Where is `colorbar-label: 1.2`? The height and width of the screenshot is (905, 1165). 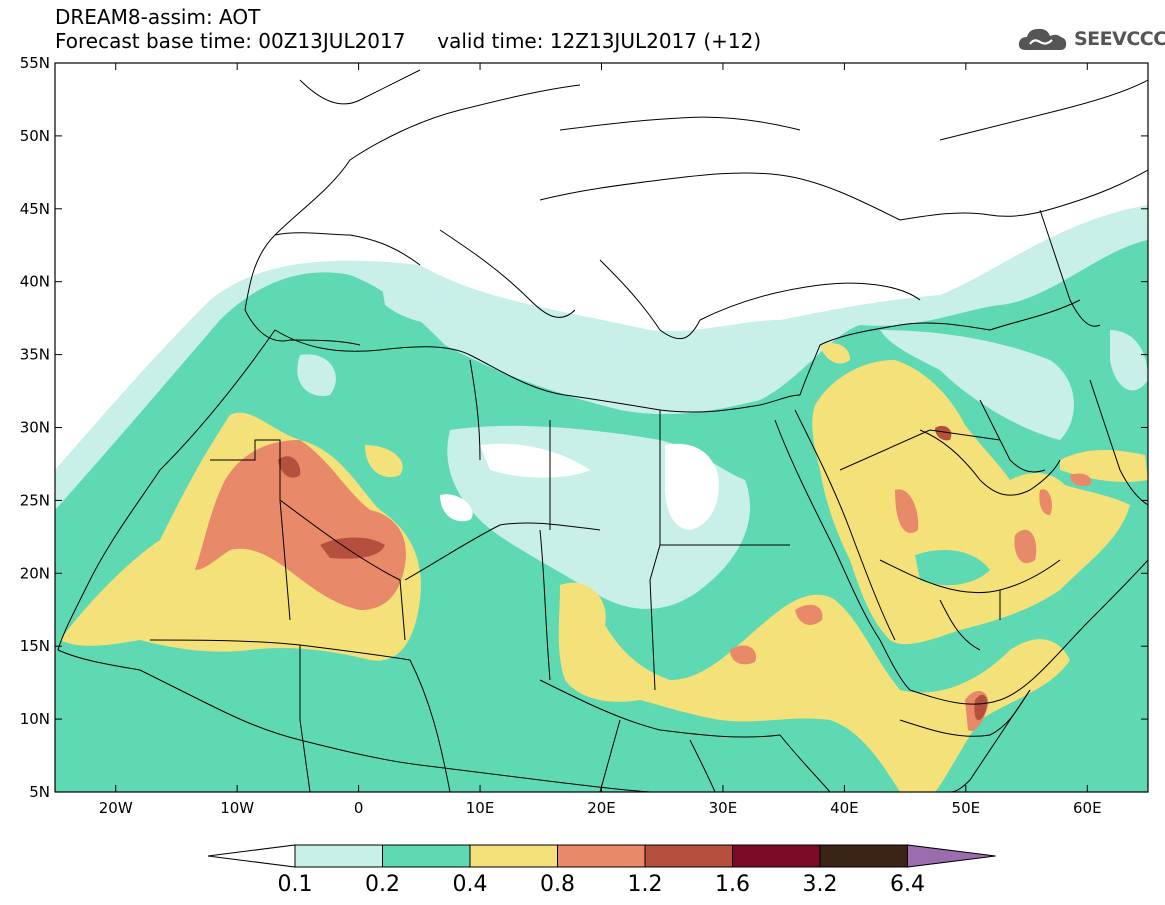
colorbar-label: 1.2 is located at coordinates (645, 884).